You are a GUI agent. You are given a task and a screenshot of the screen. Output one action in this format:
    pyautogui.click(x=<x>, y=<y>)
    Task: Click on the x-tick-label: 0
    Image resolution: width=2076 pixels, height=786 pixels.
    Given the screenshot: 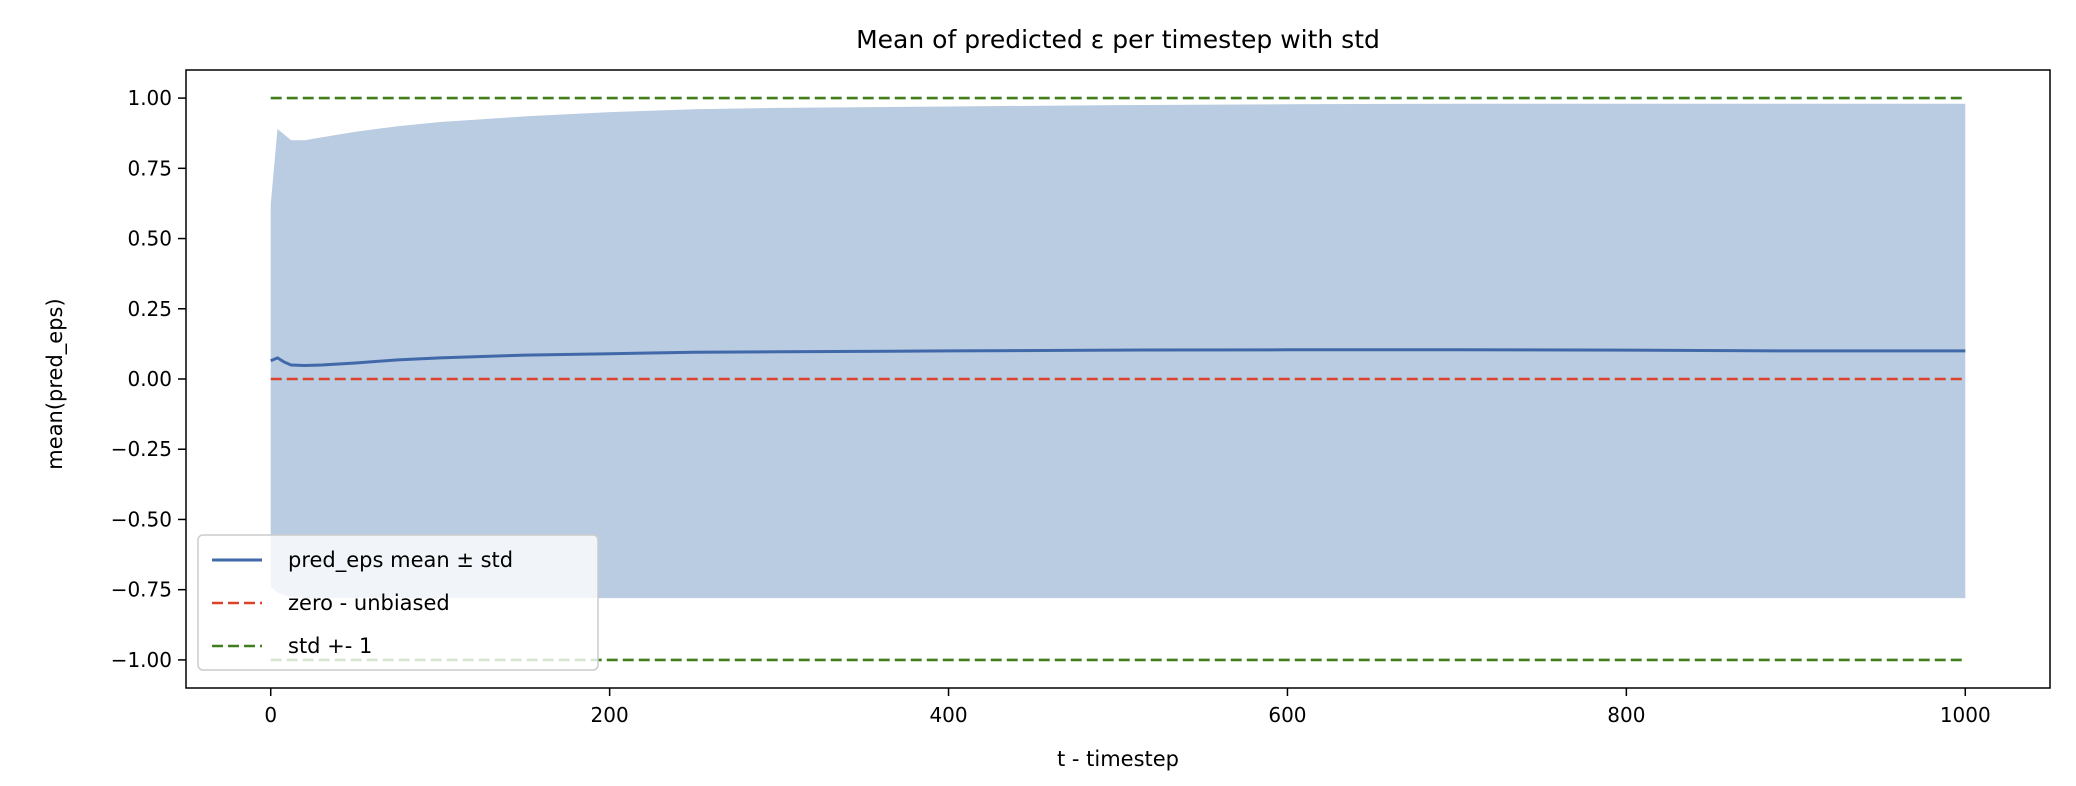 What is the action you would take?
    pyautogui.click(x=270, y=715)
    